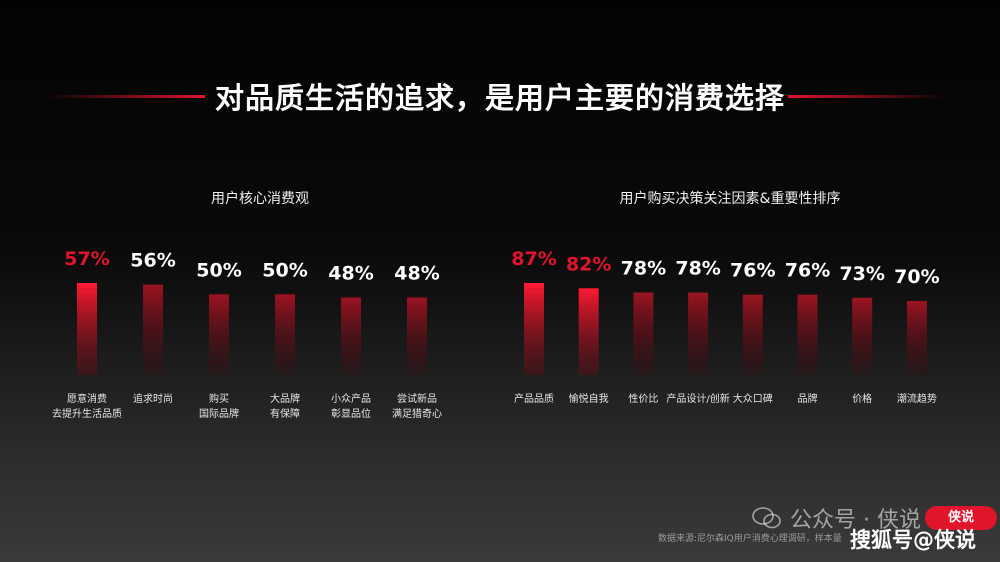 This screenshot has width=1000, height=562. I want to click on category-label-chart1-5-1: 满足猎奇心, so click(417, 413).